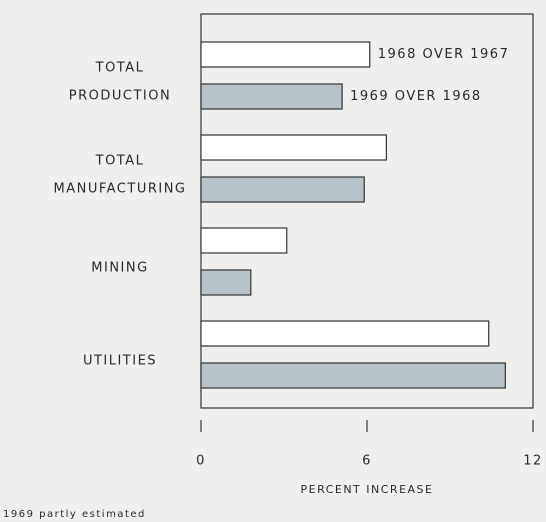 Image resolution: width=546 pixels, height=522 pixels. Describe the element at coordinates (367, 461) in the screenshot. I see `x-tick-label: 6` at that location.